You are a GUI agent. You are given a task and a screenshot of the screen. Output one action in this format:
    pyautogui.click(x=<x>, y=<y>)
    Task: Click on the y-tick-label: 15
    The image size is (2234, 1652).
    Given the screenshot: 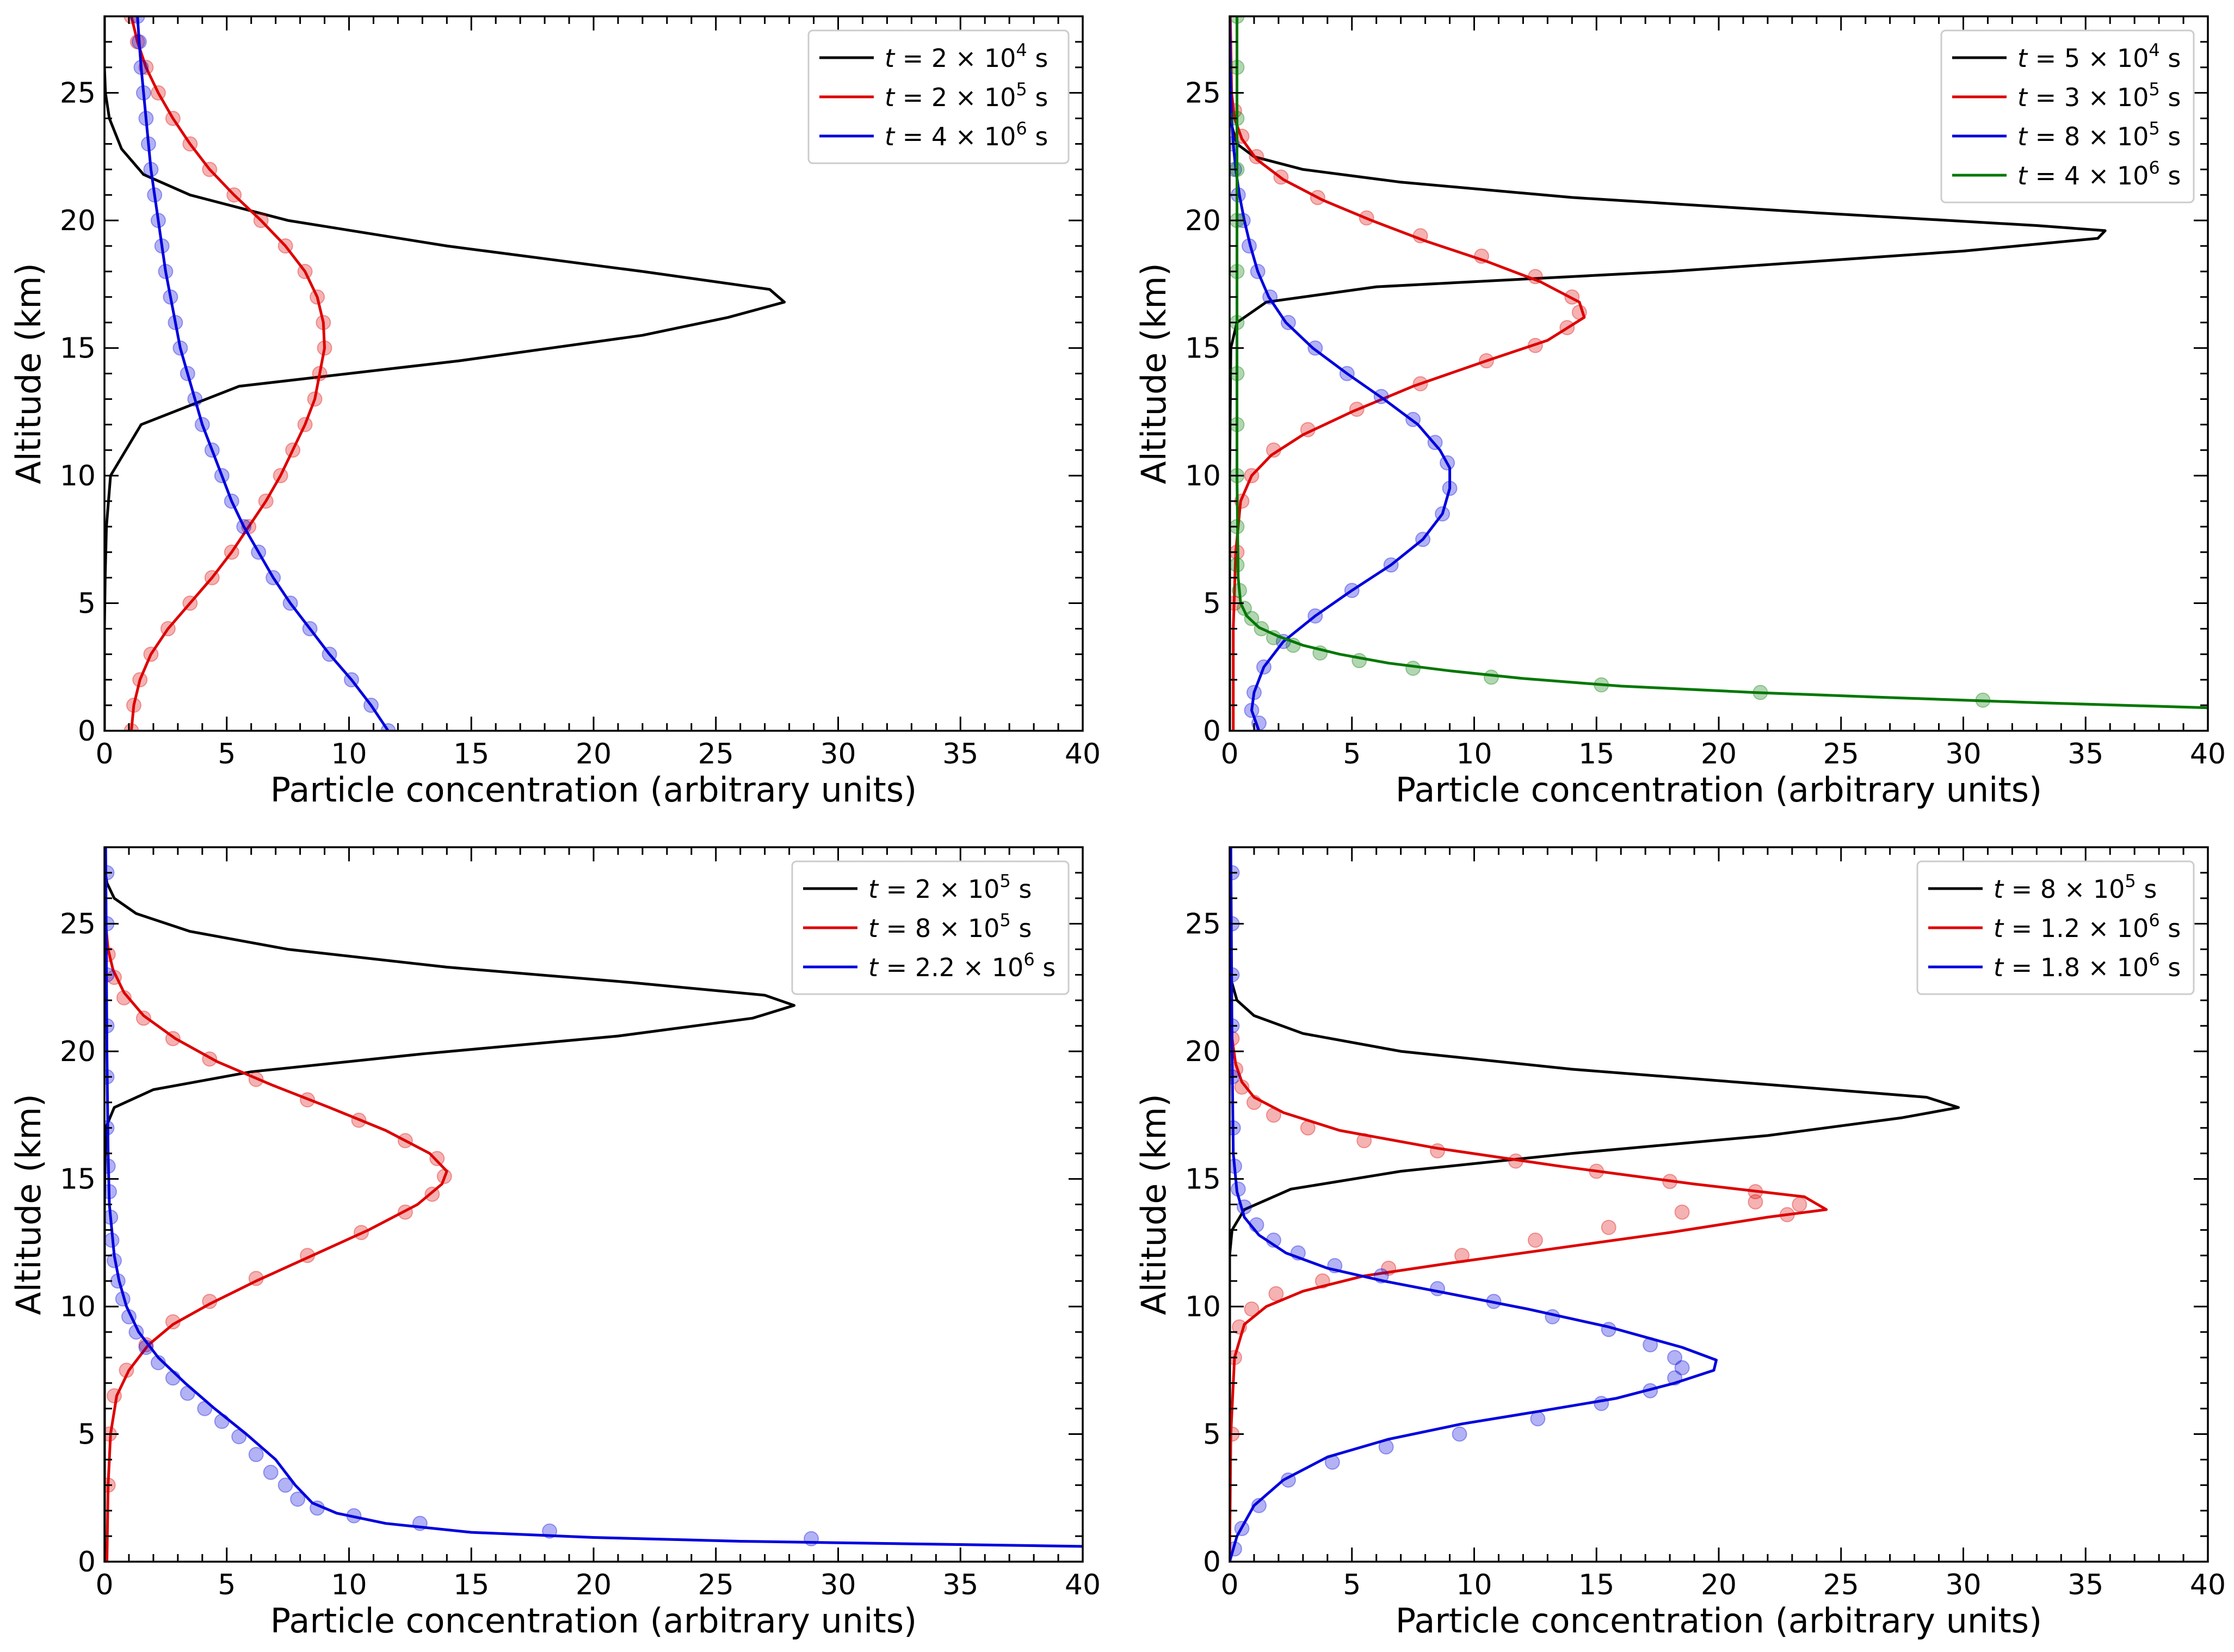 What is the action you would take?
    pyautogui.click(x=78, y=1179)
    